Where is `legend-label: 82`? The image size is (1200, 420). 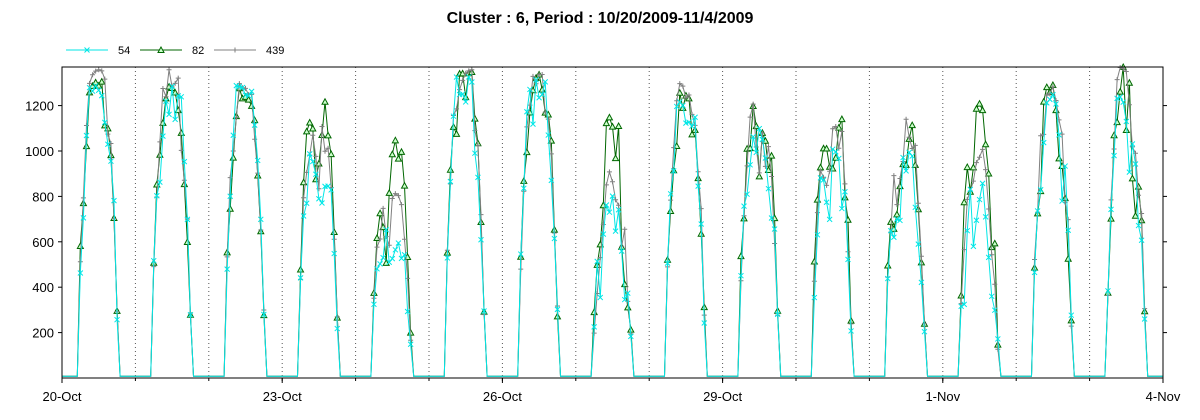 legend-label: 82 is located at coordinates (198, 51).